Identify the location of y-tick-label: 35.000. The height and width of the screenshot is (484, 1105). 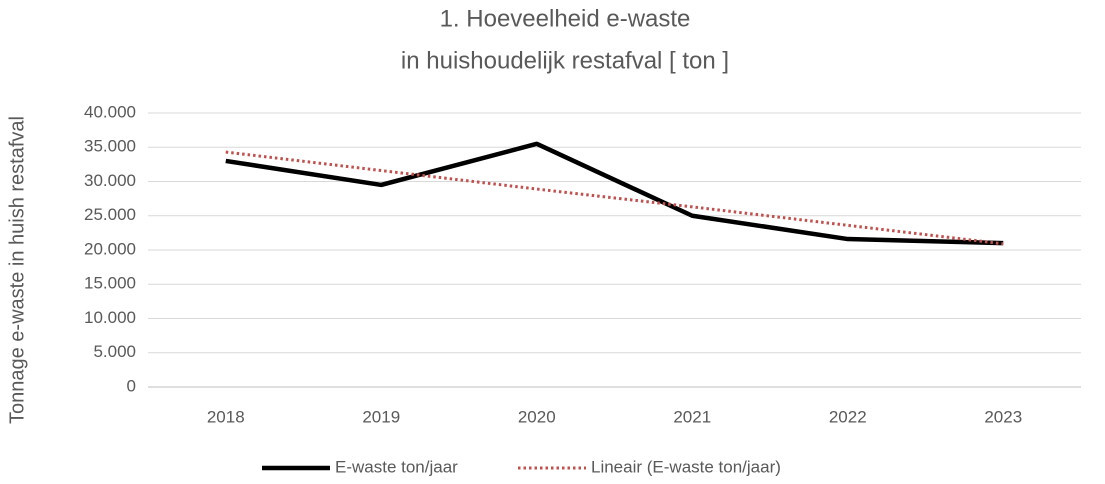
(110, 146).